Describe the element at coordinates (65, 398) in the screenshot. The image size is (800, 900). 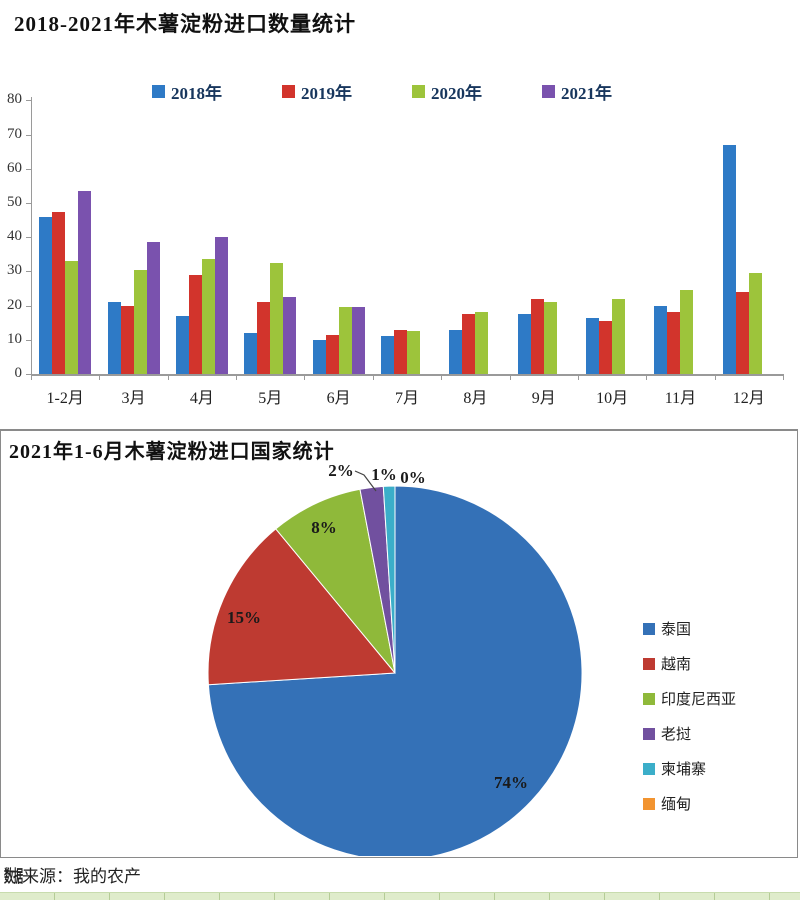
I see `x-tick-label: 1-2月` at that location.